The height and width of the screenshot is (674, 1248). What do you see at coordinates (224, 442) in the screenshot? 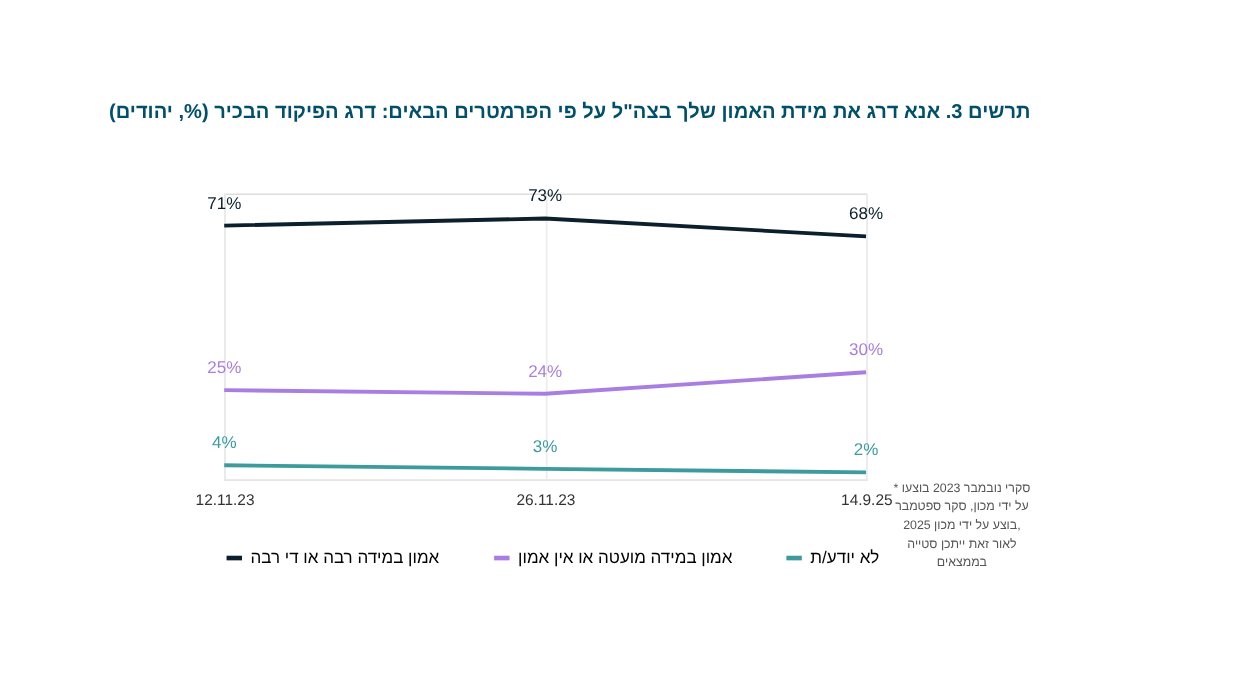
I see `data-label: 4%` at bounding box center [224, 442].